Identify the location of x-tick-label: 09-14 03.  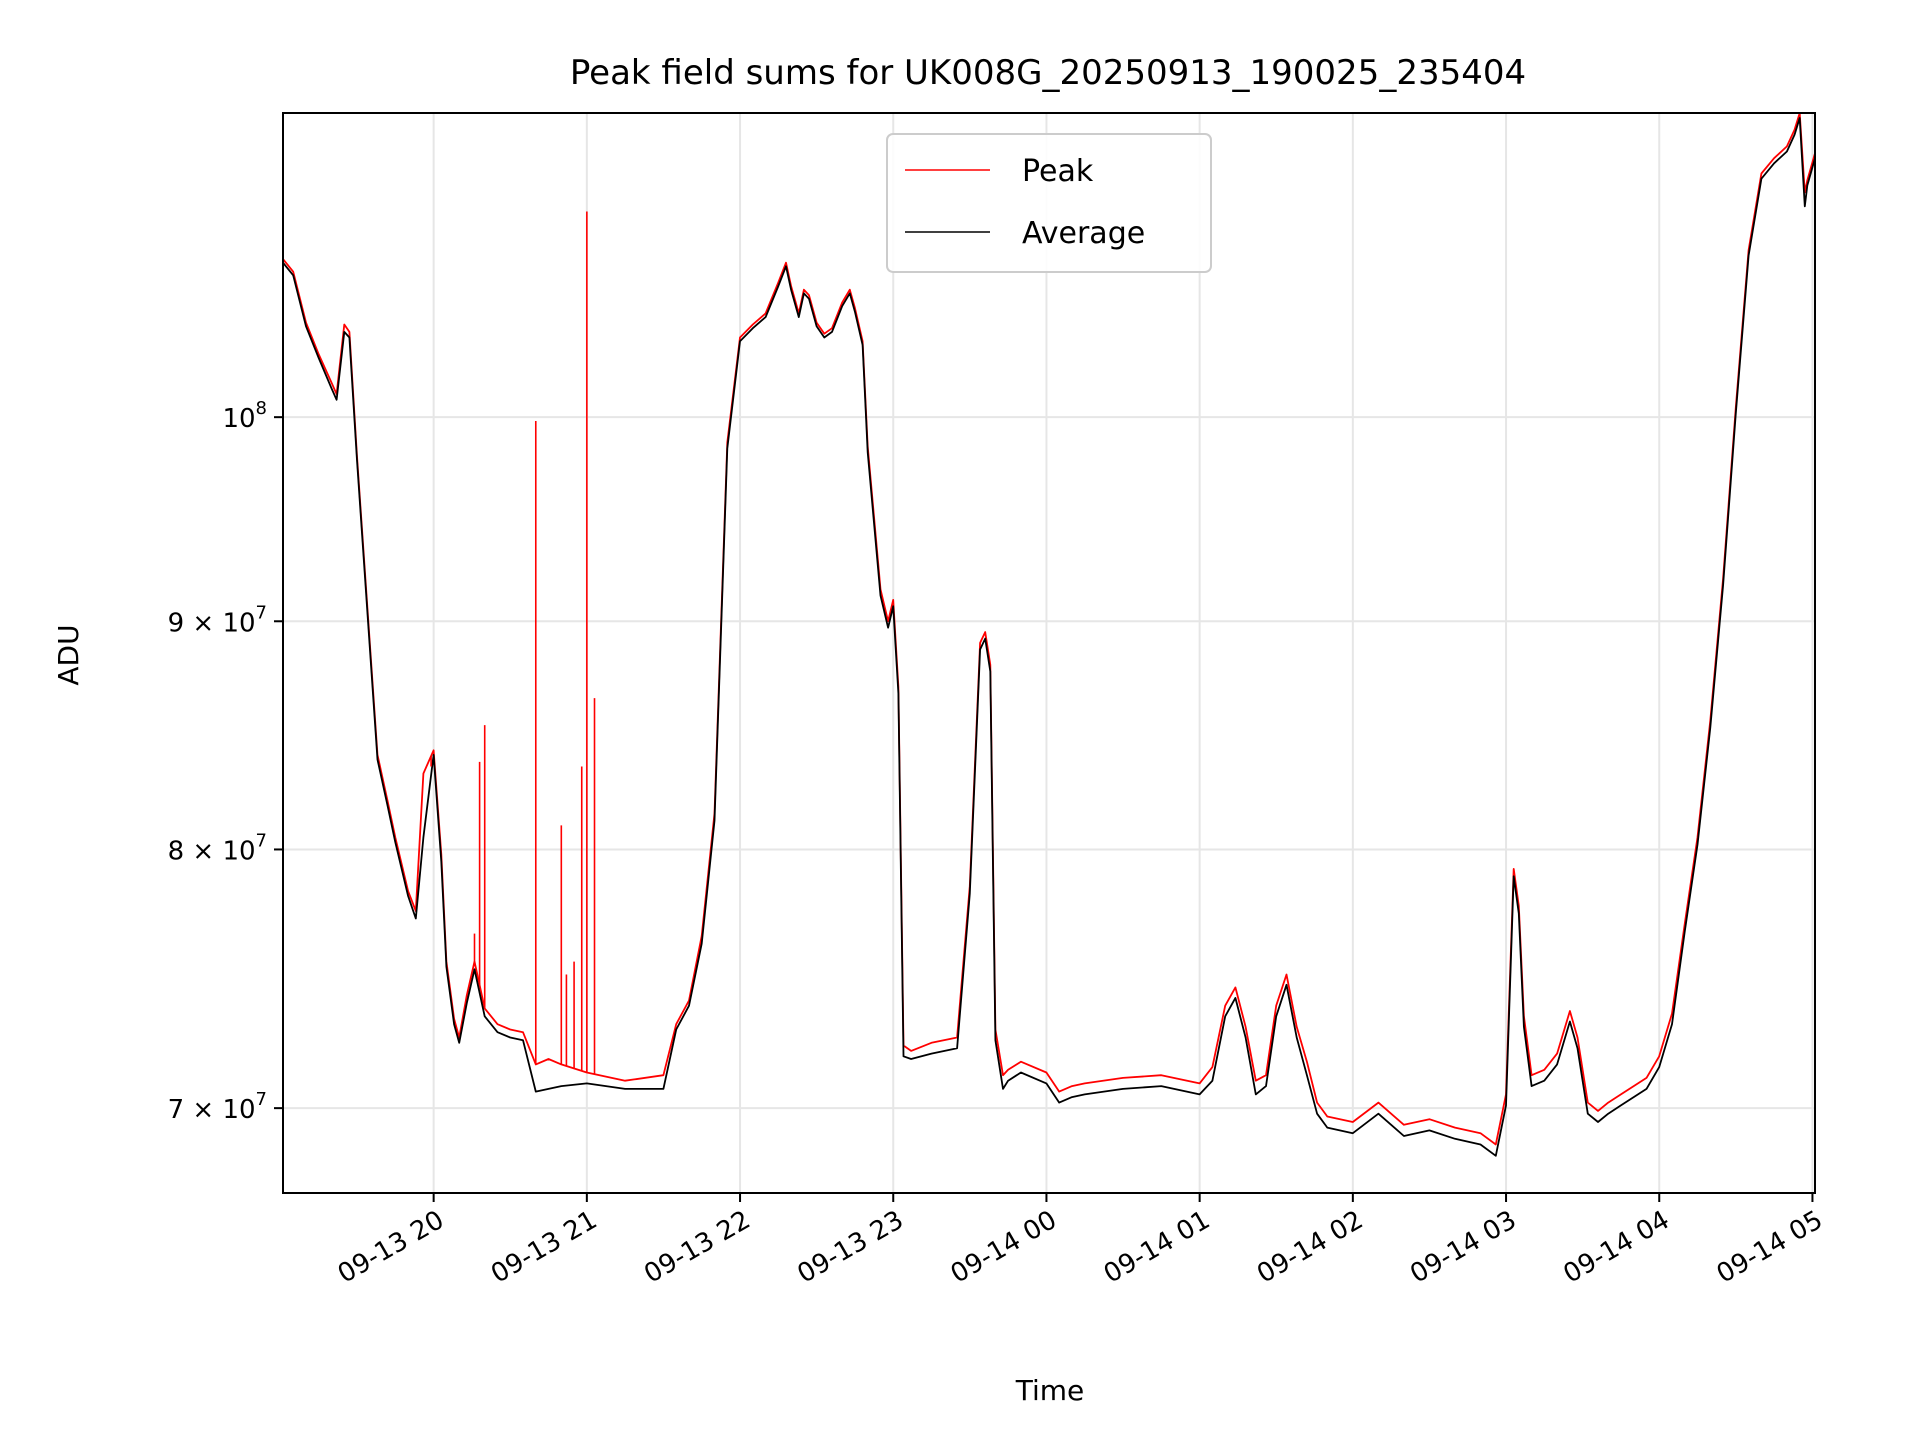
(1463, 1247).